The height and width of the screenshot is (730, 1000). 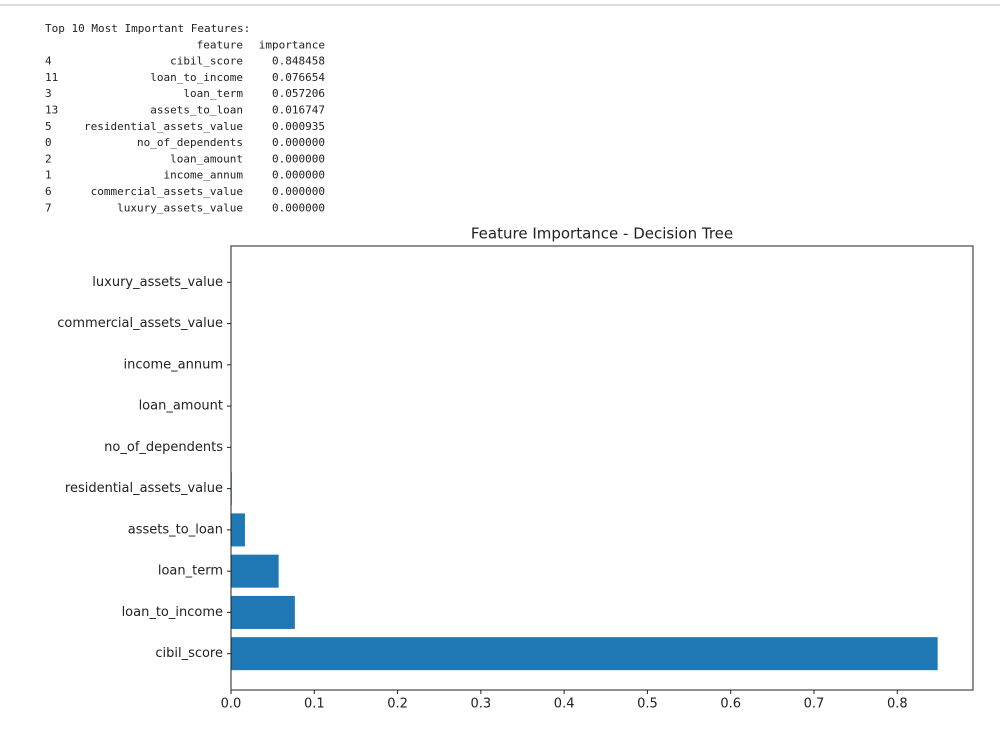 What do you see at coordinates (147, 28) in the screenshot?
I see `output-heading: Top 10 Most Important Features:` at bounding box center [147, 28].